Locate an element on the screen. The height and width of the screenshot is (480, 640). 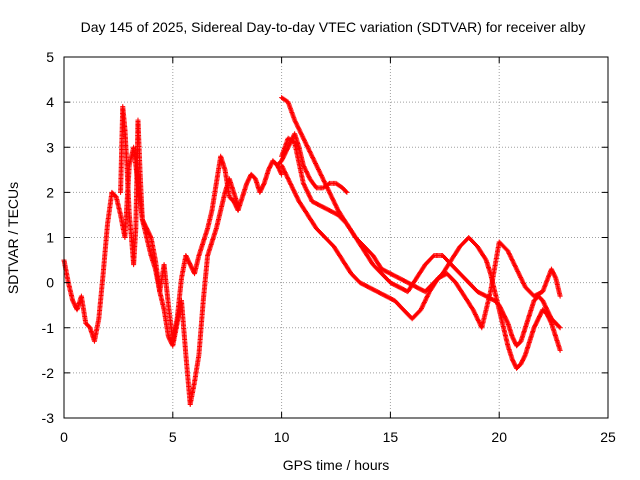
y-axis-label: SDTVAR / TECUs is located at coordinates (13, 238).